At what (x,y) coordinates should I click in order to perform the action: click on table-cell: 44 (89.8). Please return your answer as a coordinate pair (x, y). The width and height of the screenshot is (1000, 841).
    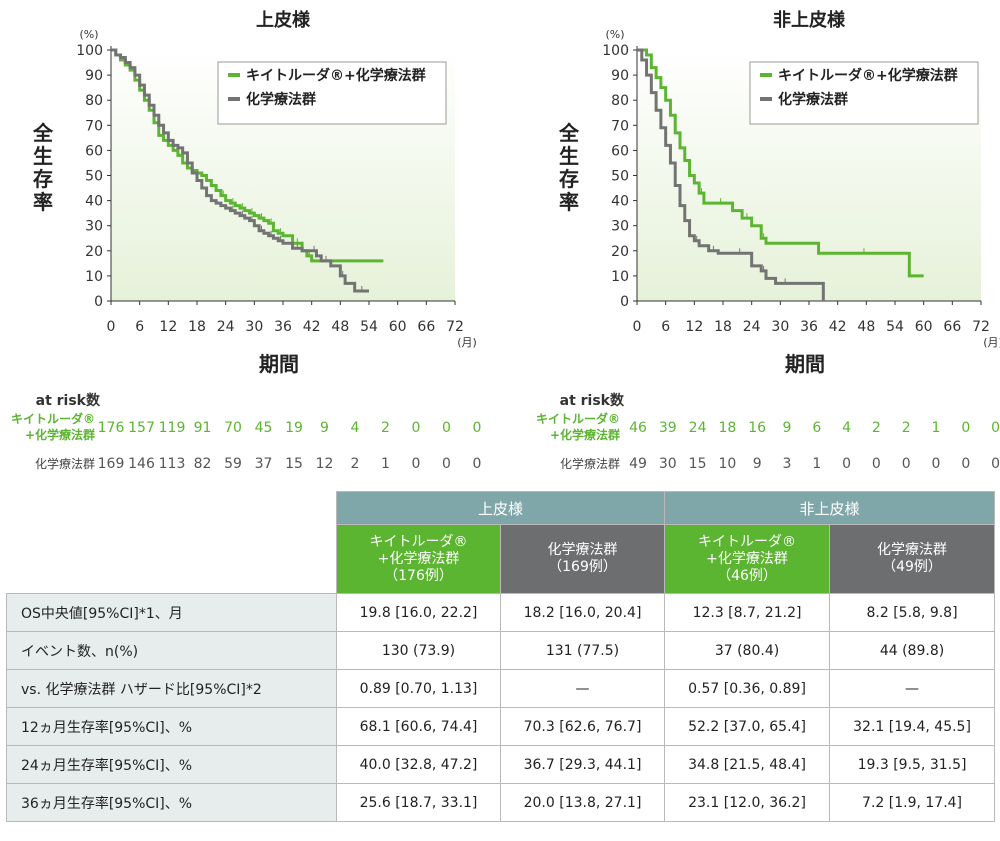
    Looking at the image, I should click on (912, 650).